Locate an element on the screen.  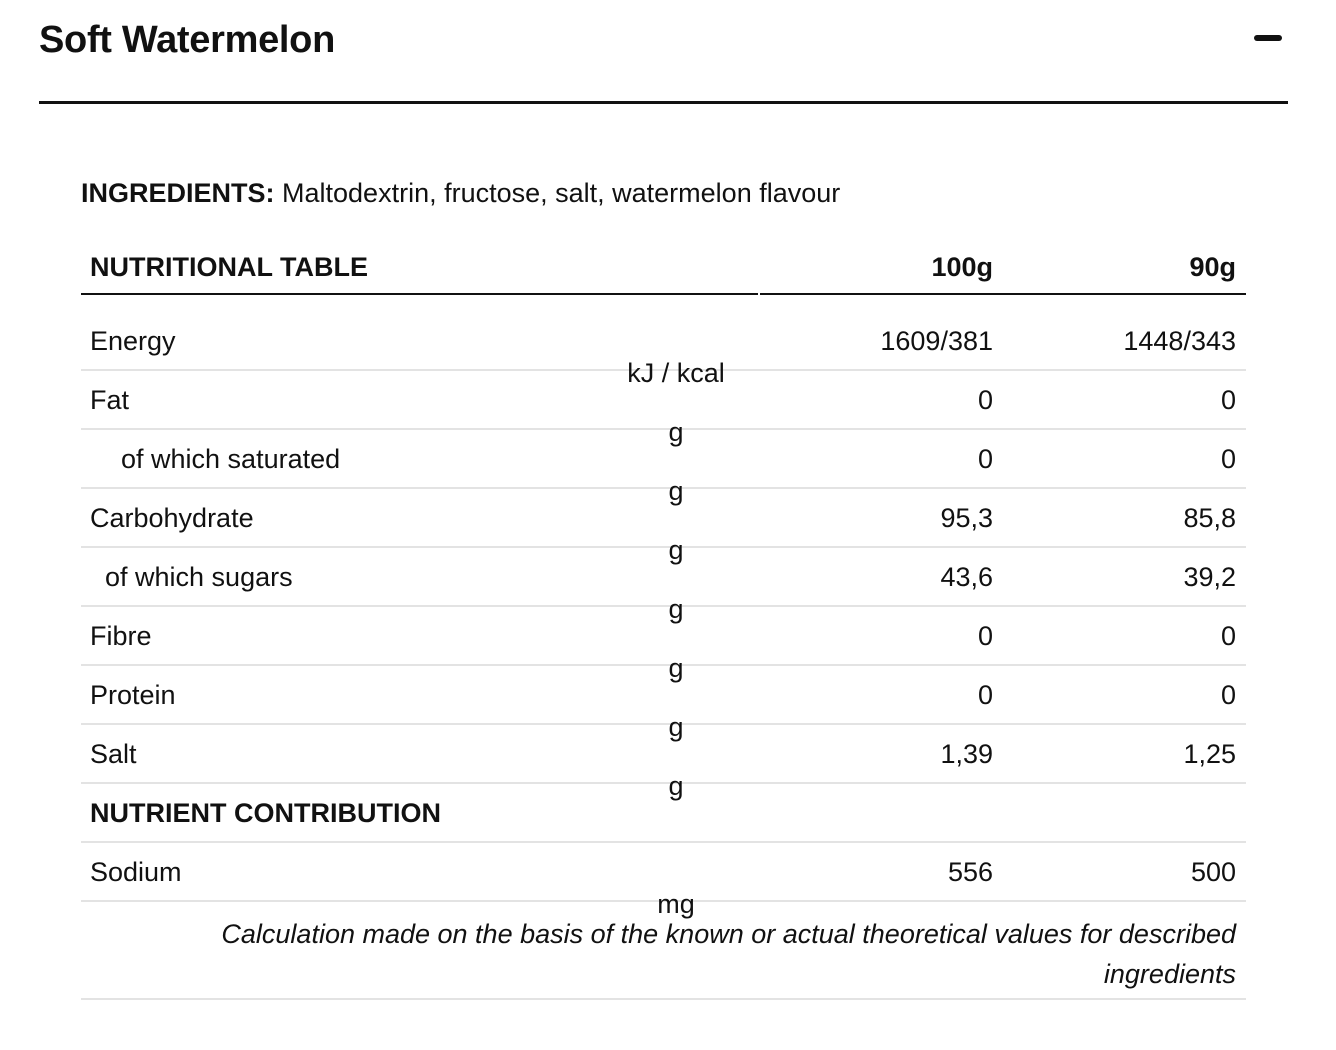
nutrient-name: Sodium is located at coordinates (136, 872).